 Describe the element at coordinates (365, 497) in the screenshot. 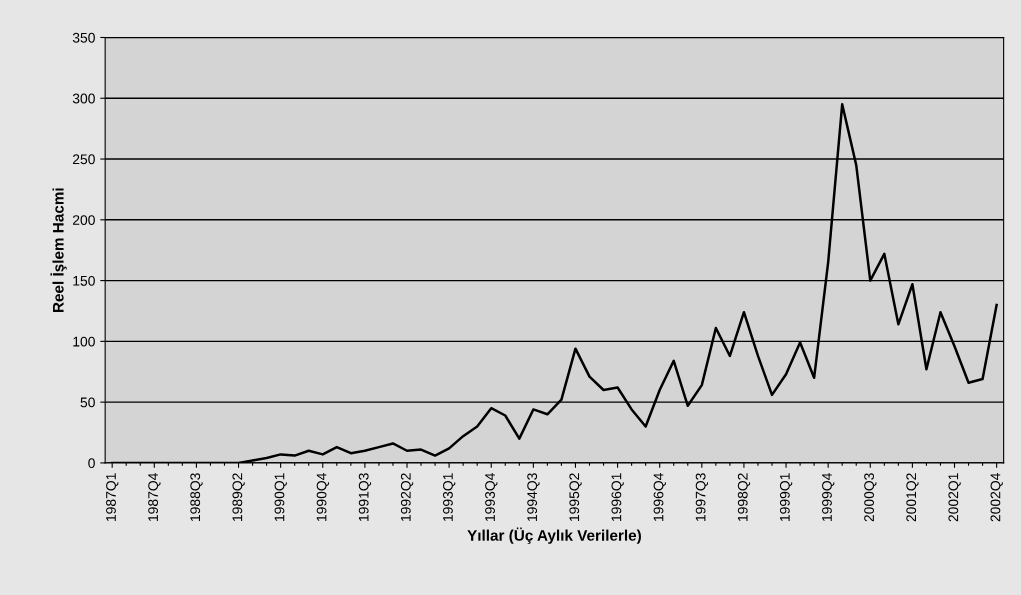

I see `x-tick-label: 1991Q3` at that location.